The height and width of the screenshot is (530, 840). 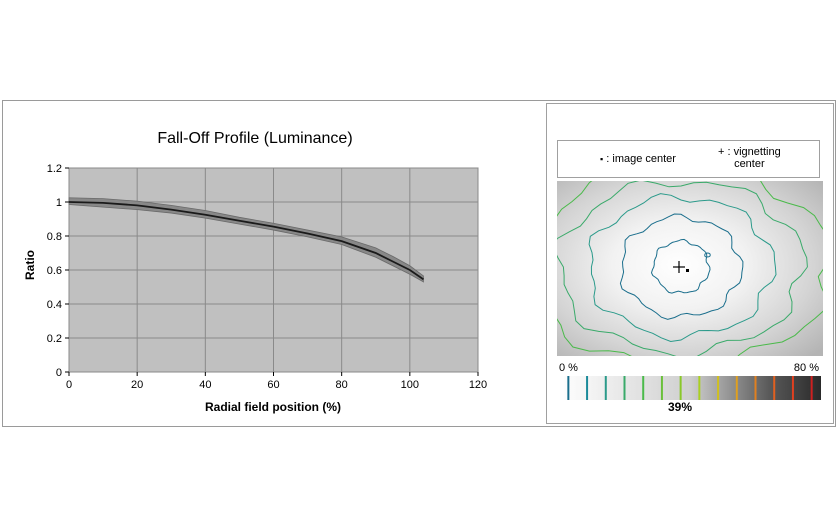 I want to click on image-center-marker-icon, so click(x=687, y=270).